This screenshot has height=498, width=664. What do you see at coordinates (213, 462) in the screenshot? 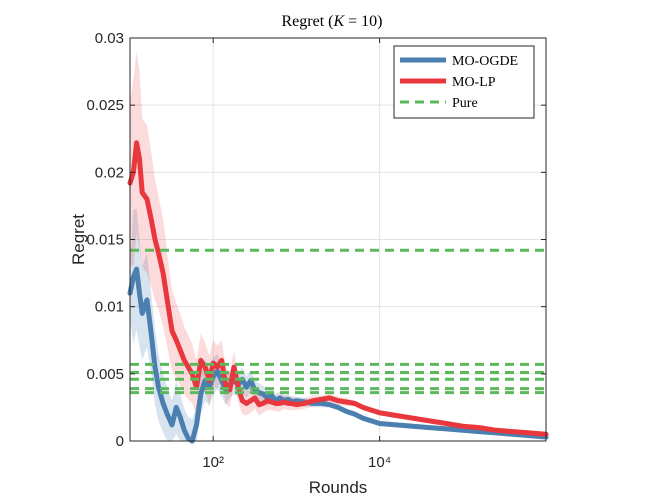
I see `x-tick-label: 10²` at bounding box center [213, 462].